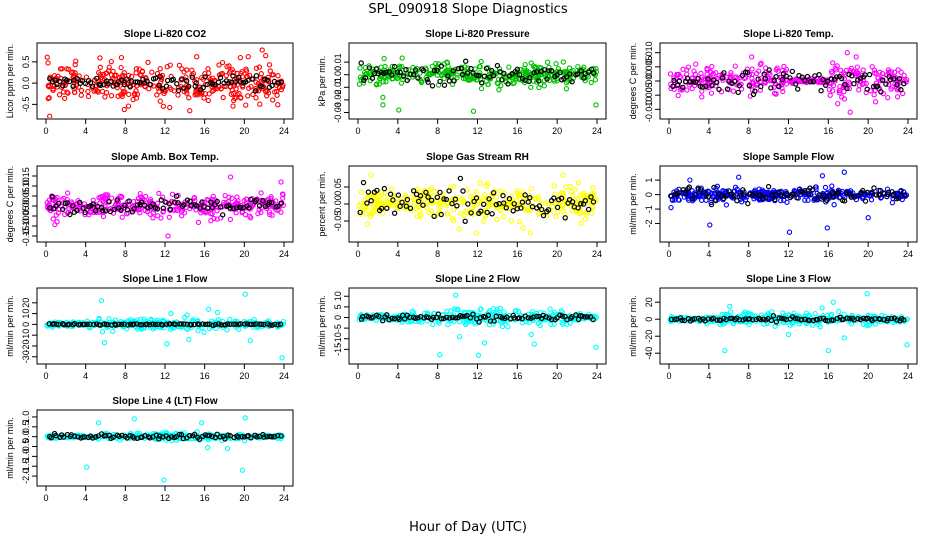 Image resolution: width=936 pixels, height=540 pixels. Describe the element at coordinates (748, 376) in the screenshot. I see `x-tick-label: 8` at that location.